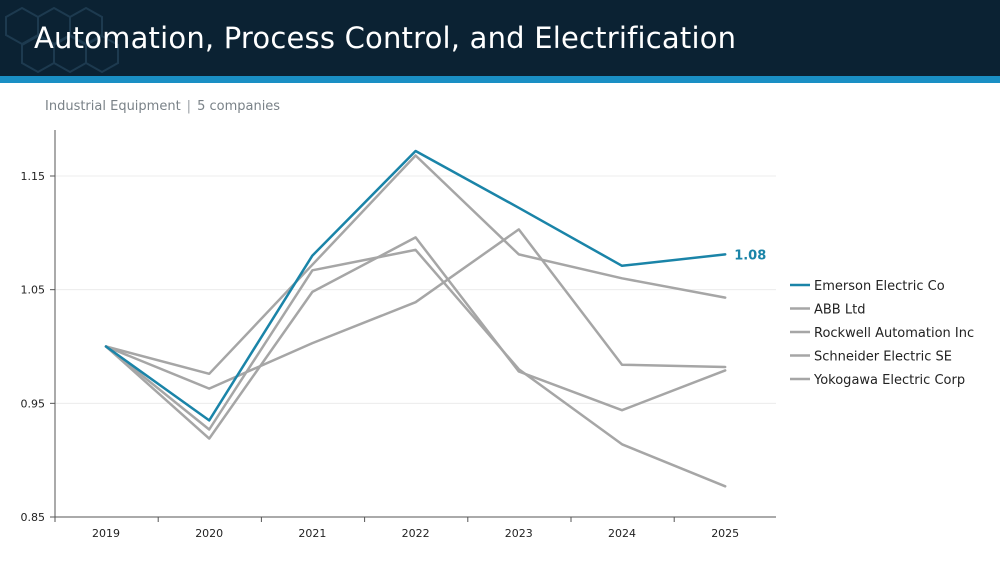 This screenshot has height=562, width=1000. Describe the element at coordinates (33, 403) in the screenshot. I see `y-tick-label: 0.95` at that location.